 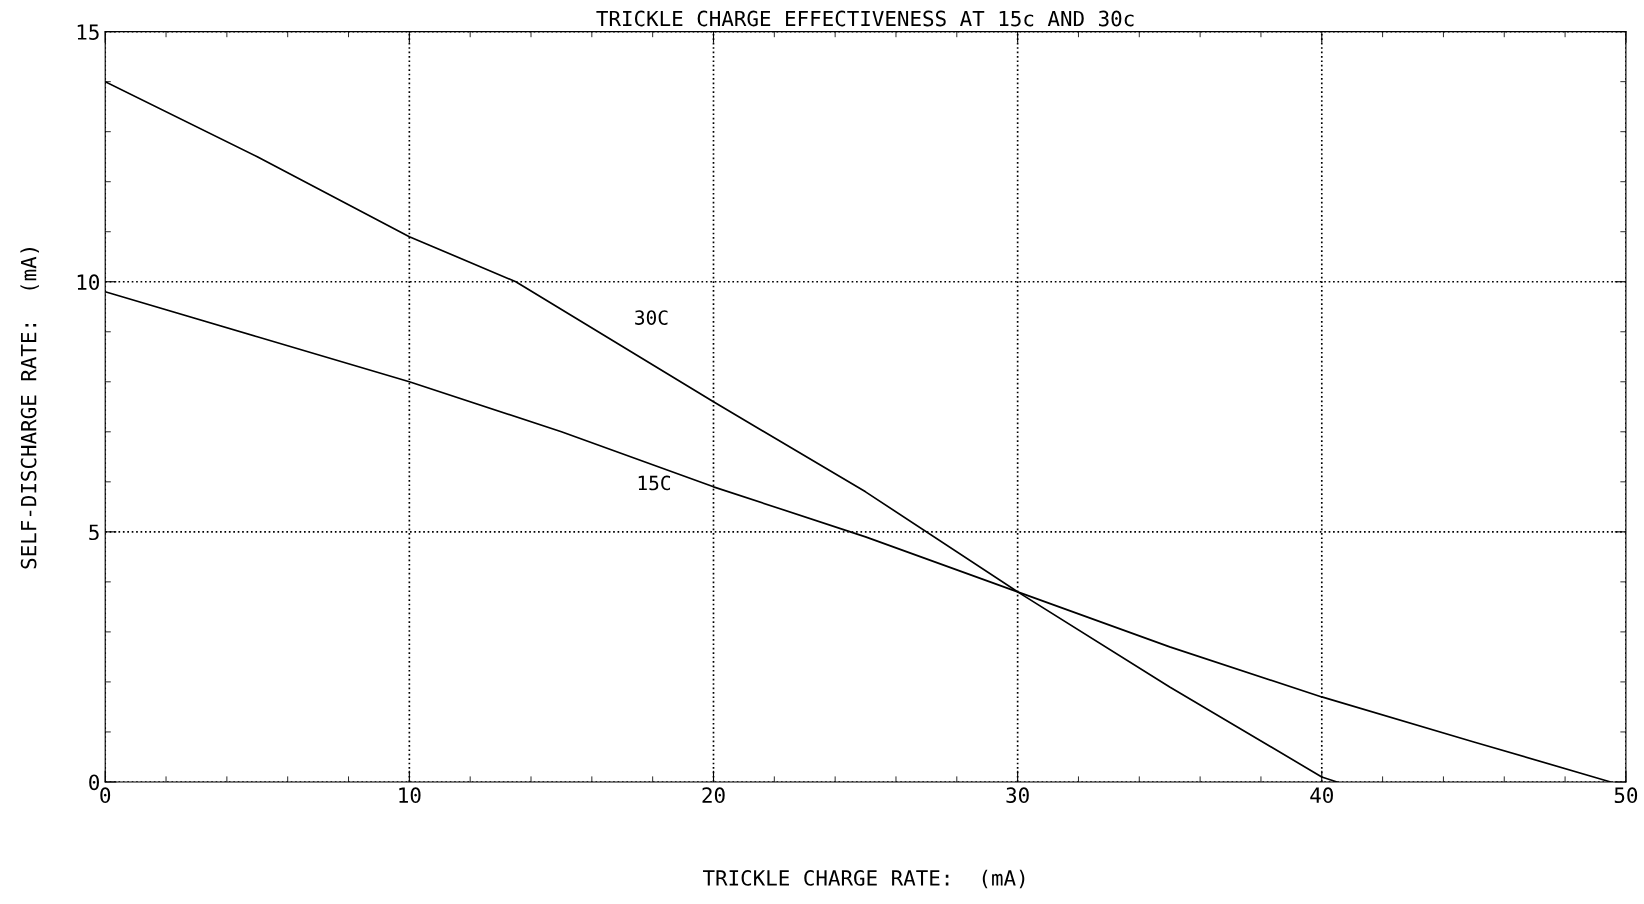 What do you see at coordinates (88, 32) in the screenshot?
I see `y-tick-label: 15` at bounding box center [88, 32].